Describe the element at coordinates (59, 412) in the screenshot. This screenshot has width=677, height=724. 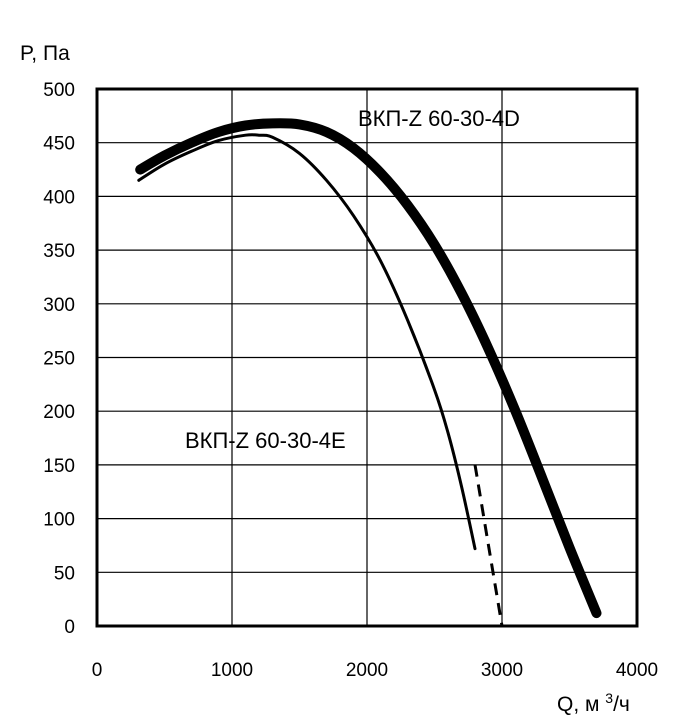
I see `y-tick-label: 200` at that location.